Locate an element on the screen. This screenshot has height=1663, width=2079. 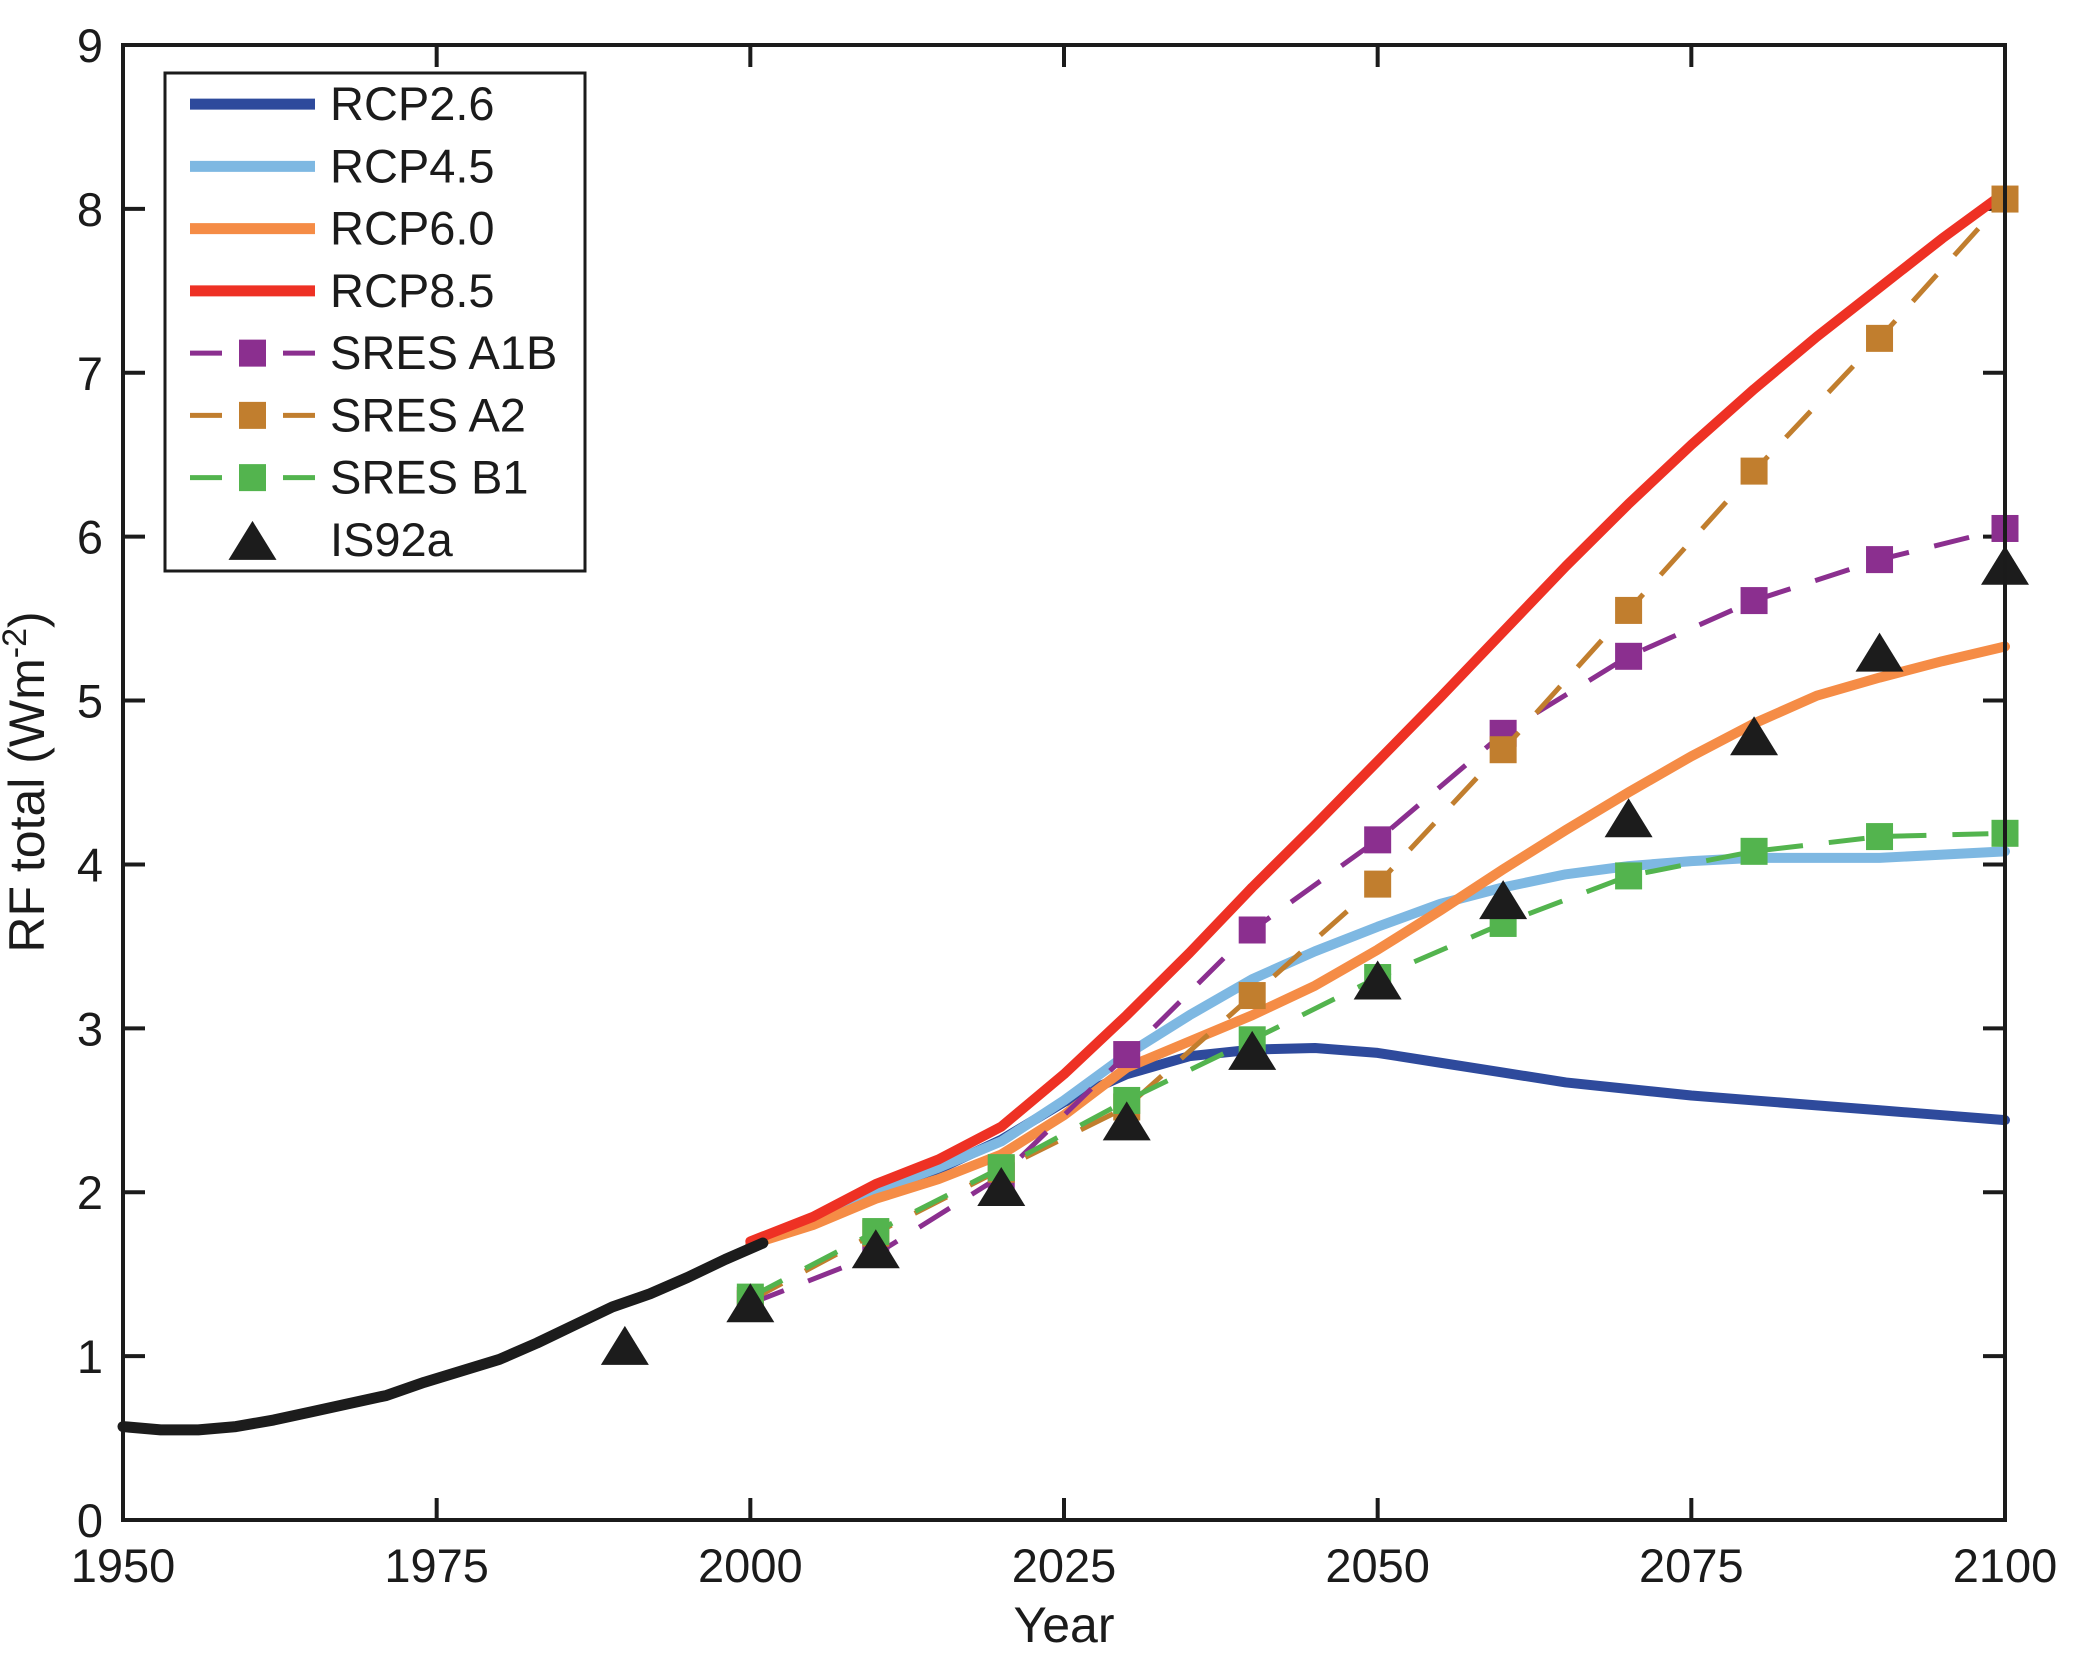
series-historical is located at coordinates (443, 1336).